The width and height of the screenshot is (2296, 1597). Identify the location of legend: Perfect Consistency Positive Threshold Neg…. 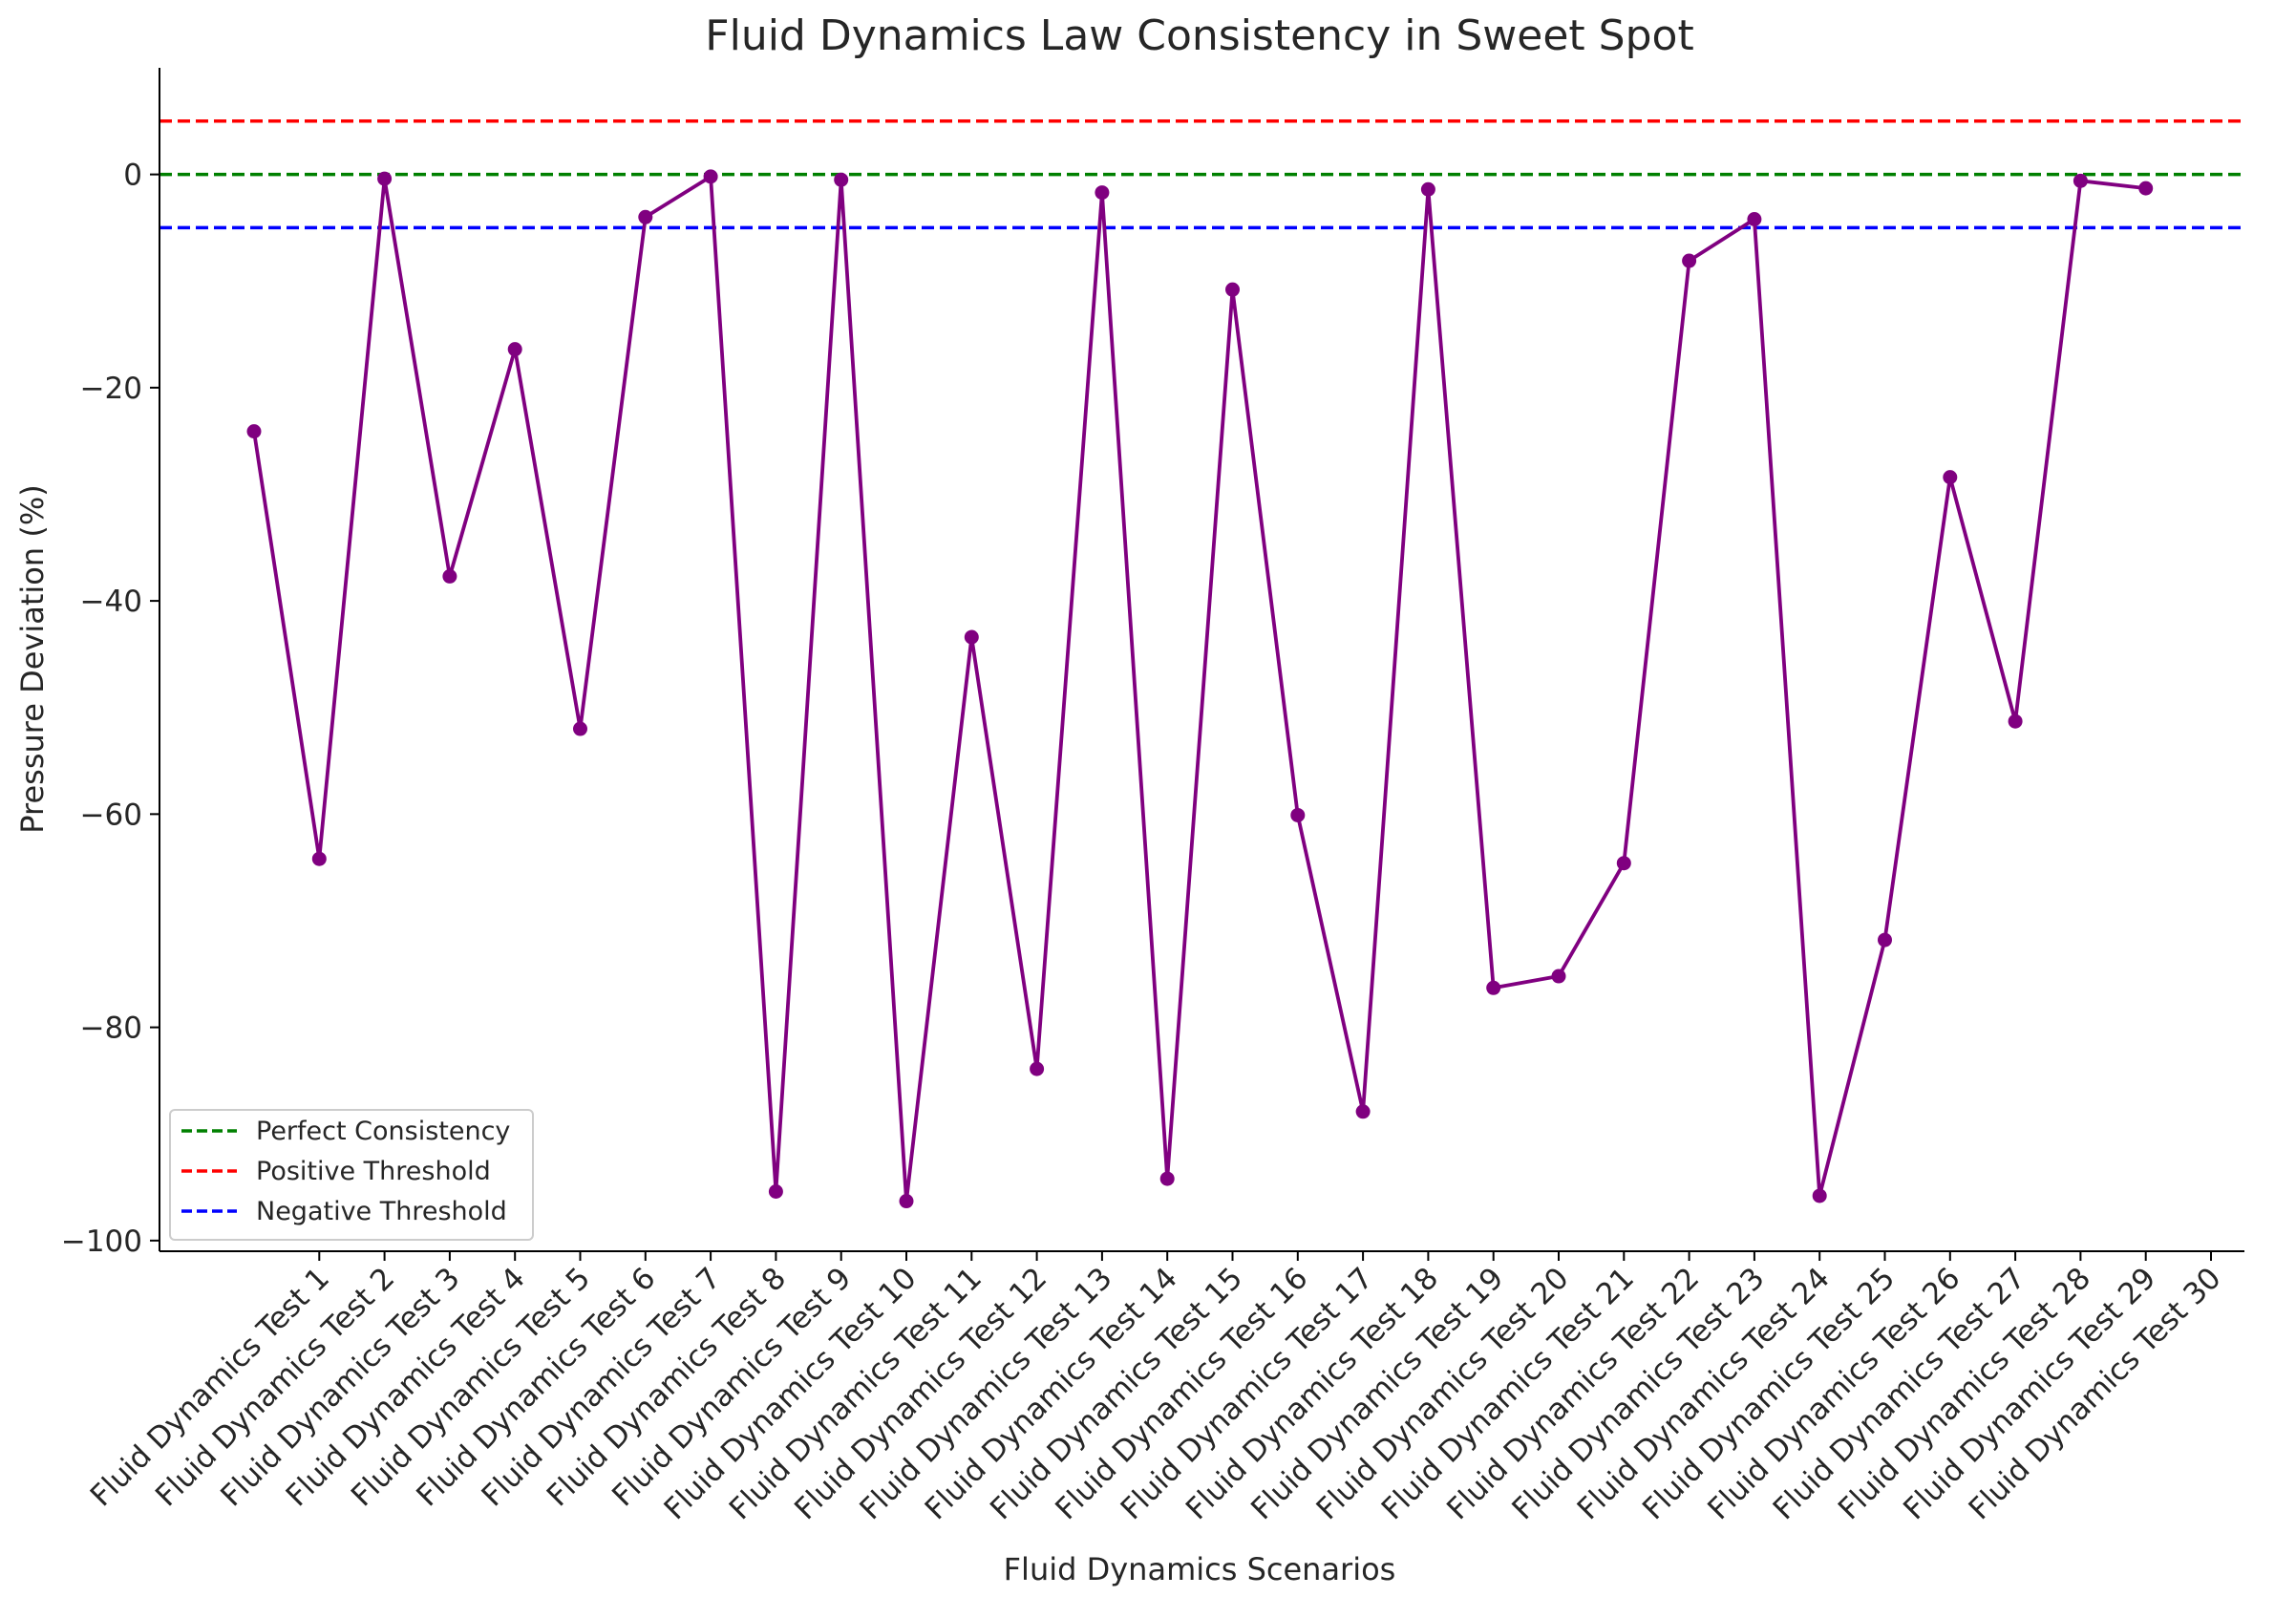
(351, 1175).